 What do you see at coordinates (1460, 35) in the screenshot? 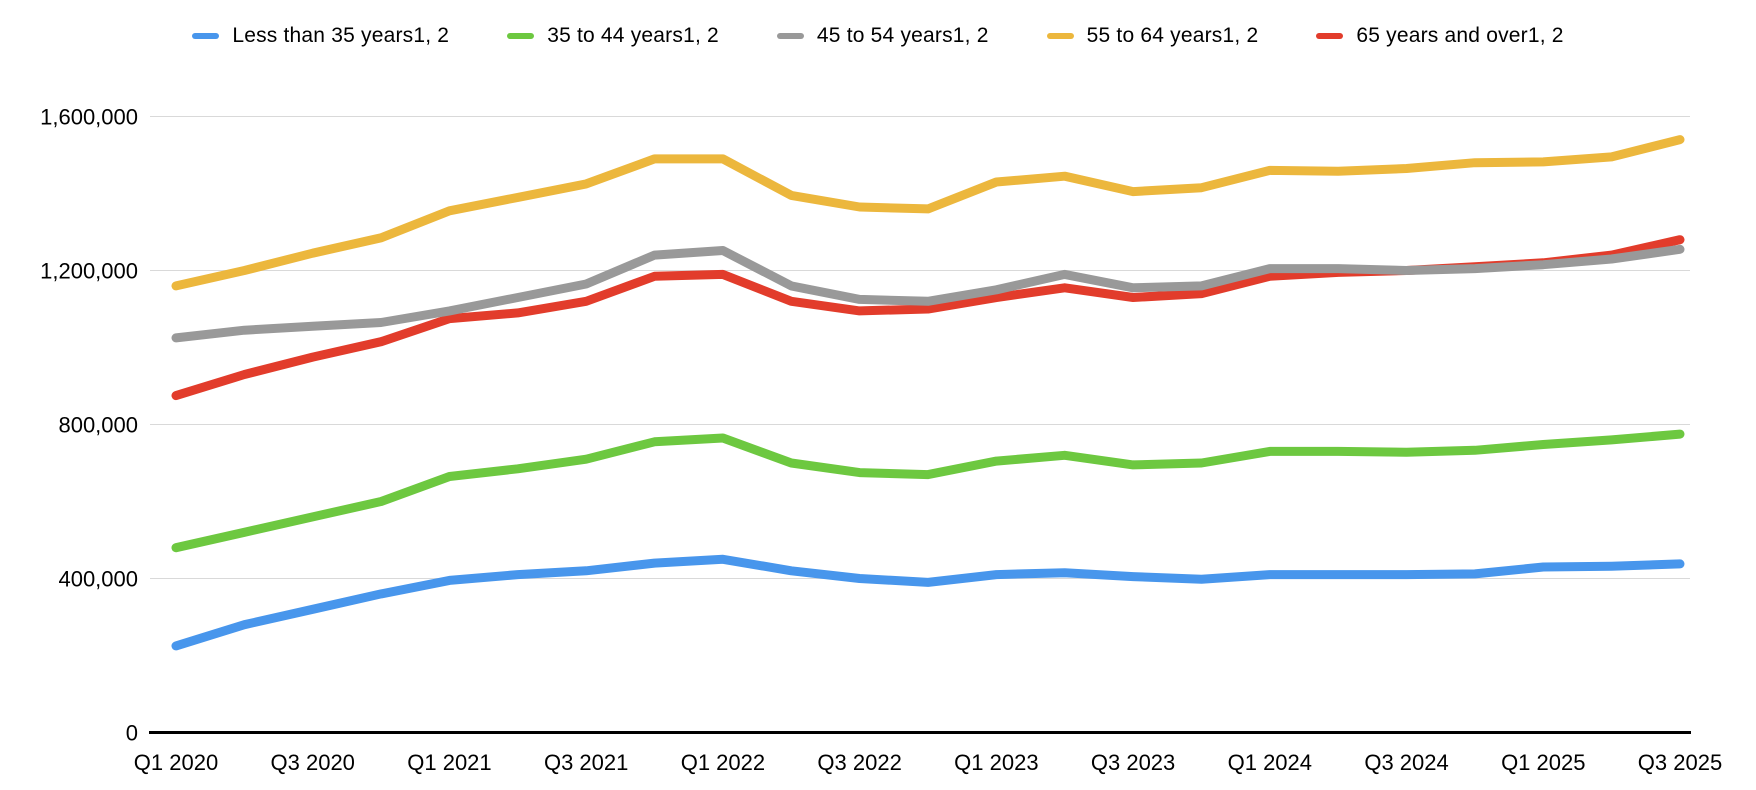
I see `legend-label: 65 years and over1, 2` at bounding box center [1460, 35].